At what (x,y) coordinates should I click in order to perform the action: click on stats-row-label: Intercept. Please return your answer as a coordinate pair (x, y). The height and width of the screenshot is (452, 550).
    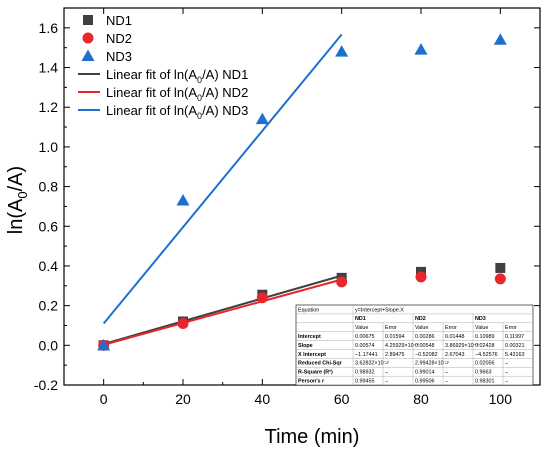
    Looking at the image, I should click on (309, 337).